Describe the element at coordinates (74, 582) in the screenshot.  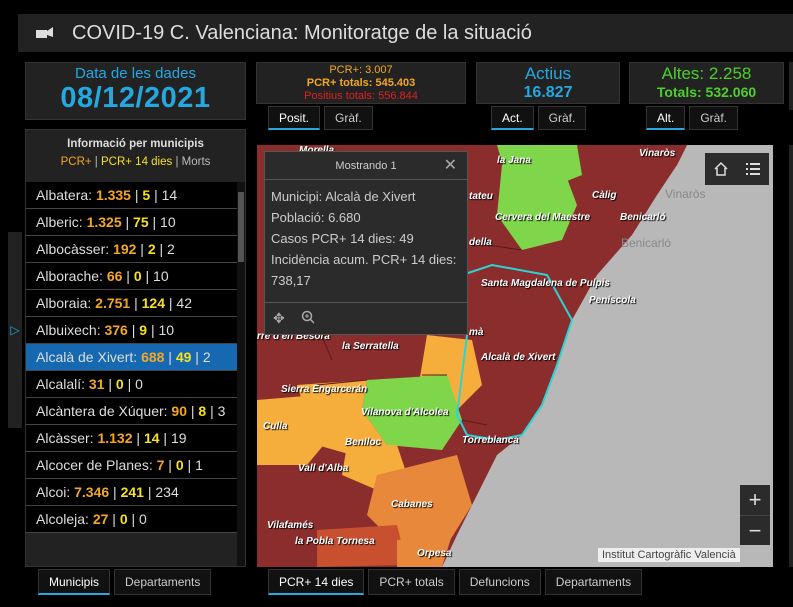
I see `tab-municipis: Municipis` at that location.